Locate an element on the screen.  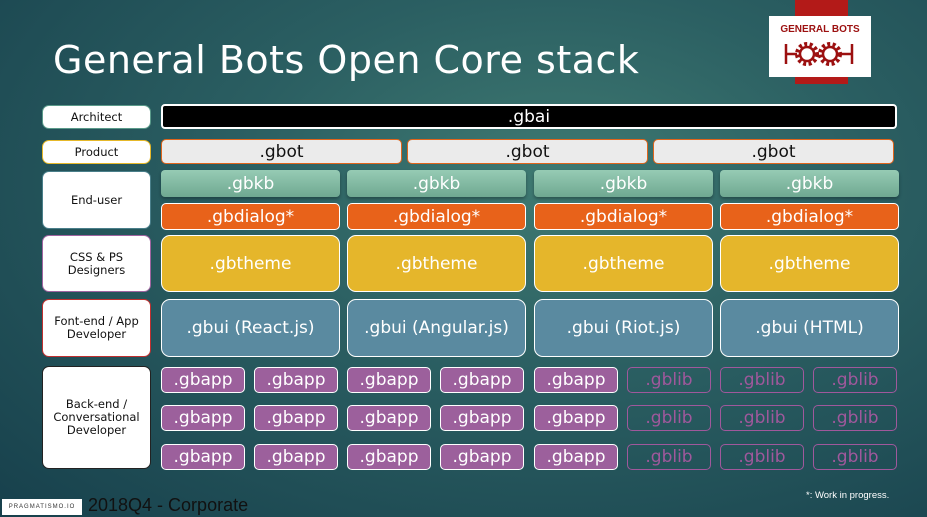
role-label: End-user is located at coordinates (96, 200).